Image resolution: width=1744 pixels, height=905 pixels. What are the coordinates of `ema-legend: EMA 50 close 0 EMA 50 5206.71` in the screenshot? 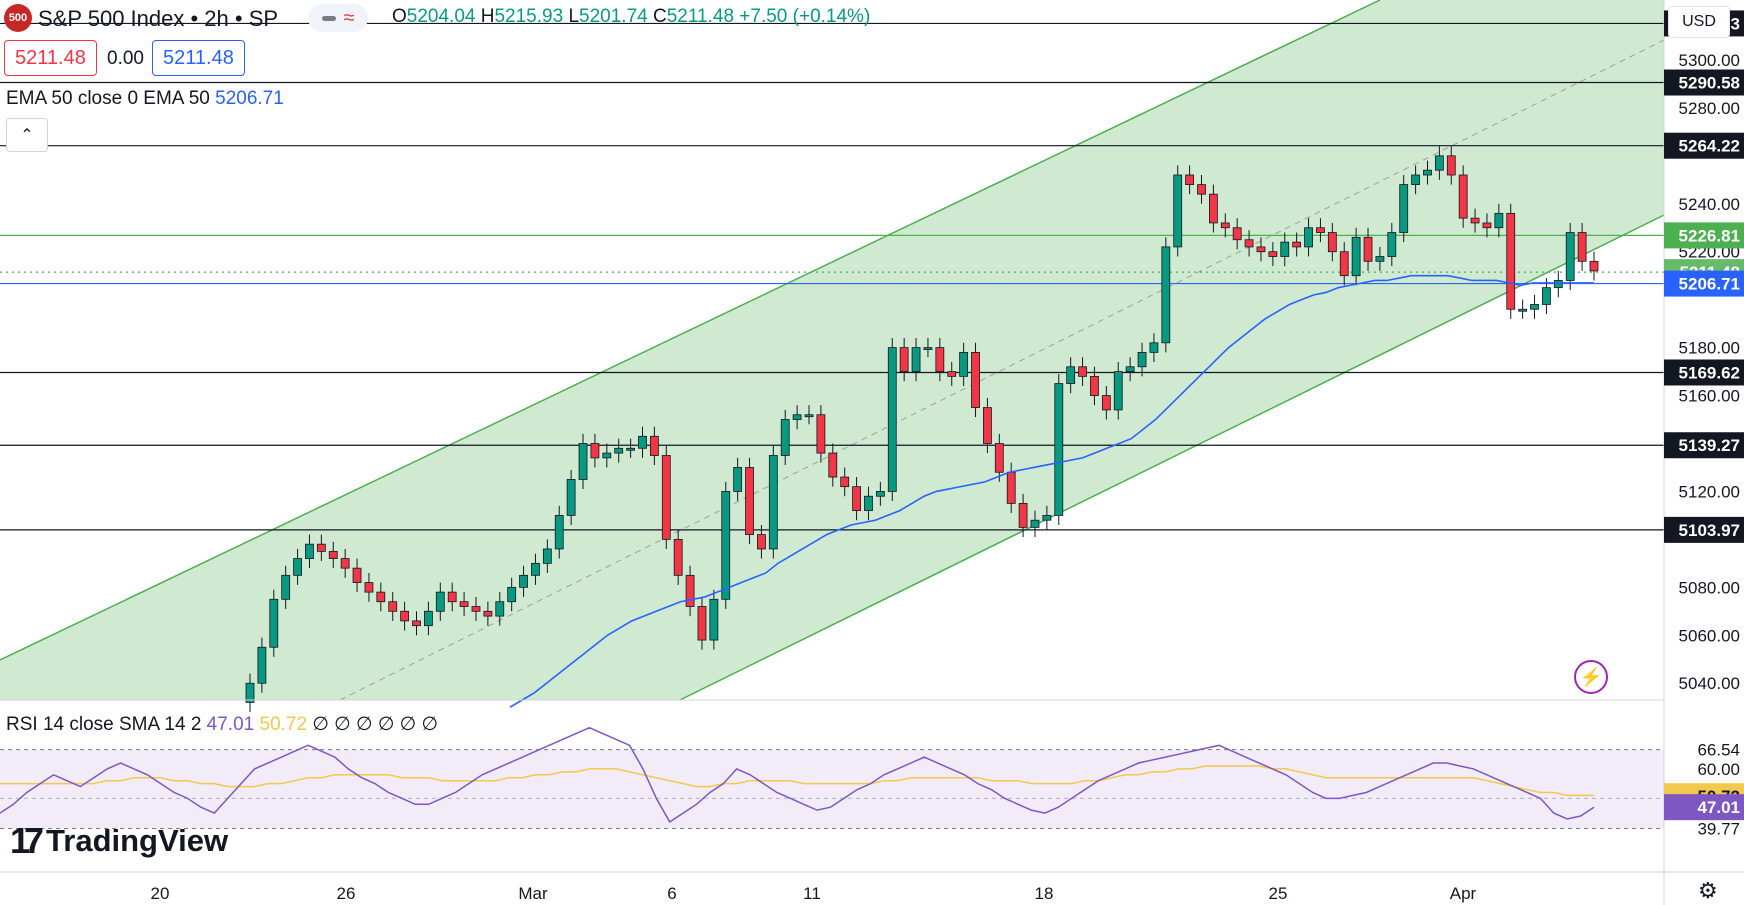 It's located at (145, 99).